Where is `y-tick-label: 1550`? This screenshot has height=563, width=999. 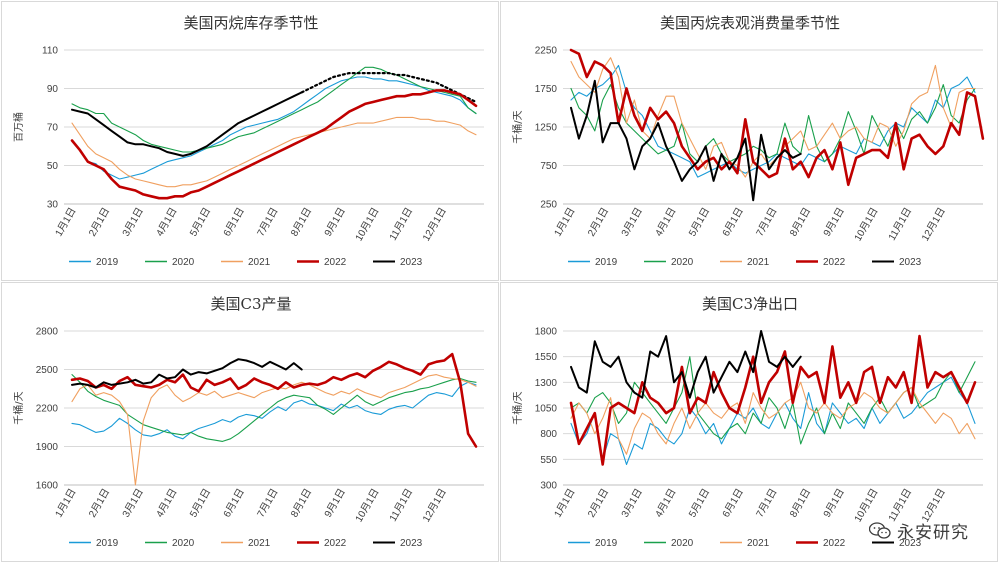
y-tick-label: 1550 is located at coordinates (546, 357).